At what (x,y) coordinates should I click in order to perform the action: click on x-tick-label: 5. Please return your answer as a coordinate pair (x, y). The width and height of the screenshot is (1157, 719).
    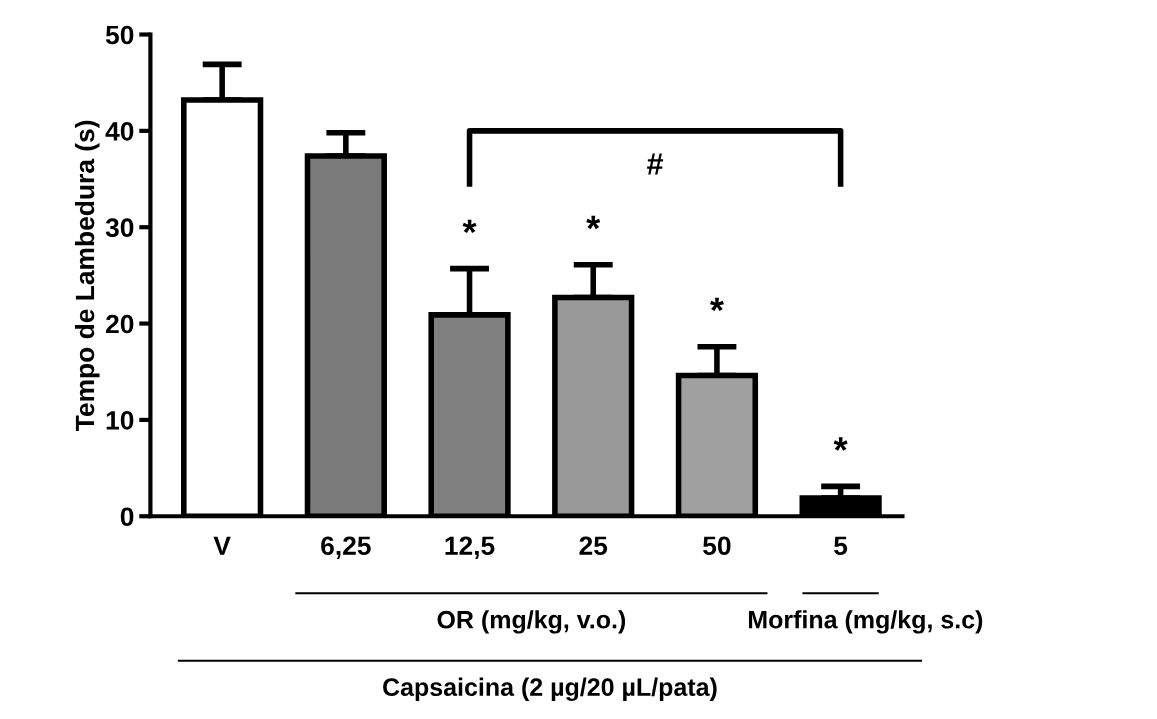
    Looking at the image, I should click on (841, 546).